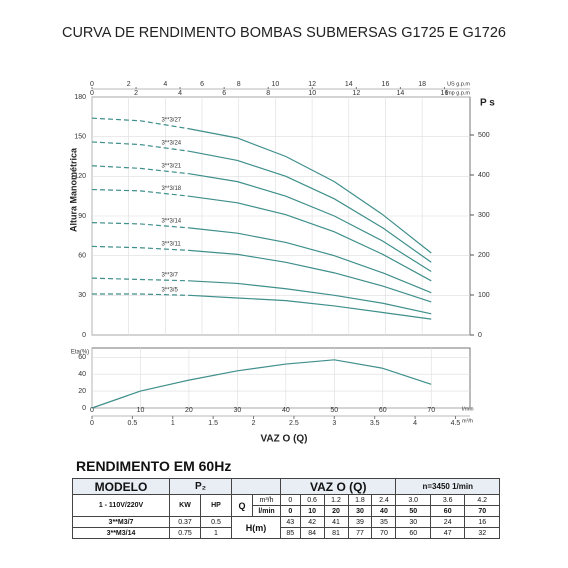 This screenshot has width=568, height=568. What do you see at coordinates (384, 511) in the screenshot?
I see `cell: 40` at bounding box center [384, 511].